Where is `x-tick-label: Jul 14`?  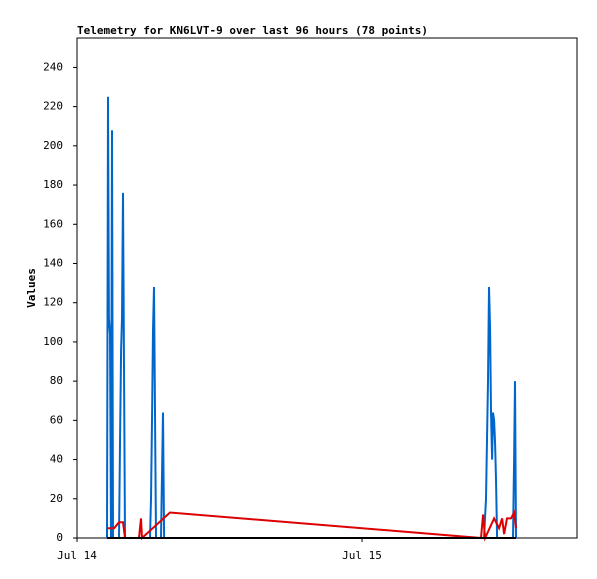 x-tick-label: Jul 14 is located at coordinates (77, 555).